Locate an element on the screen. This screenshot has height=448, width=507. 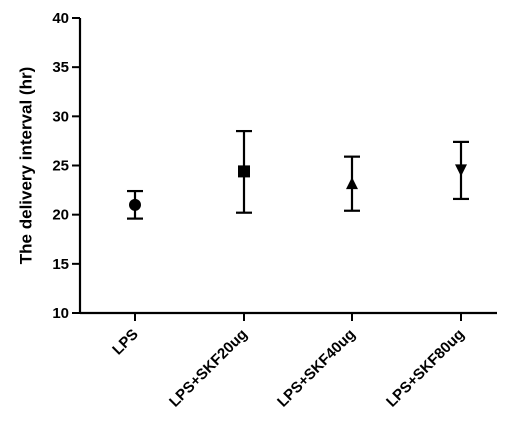
y-tick-label: 25 is located at coordinates (60, 166).